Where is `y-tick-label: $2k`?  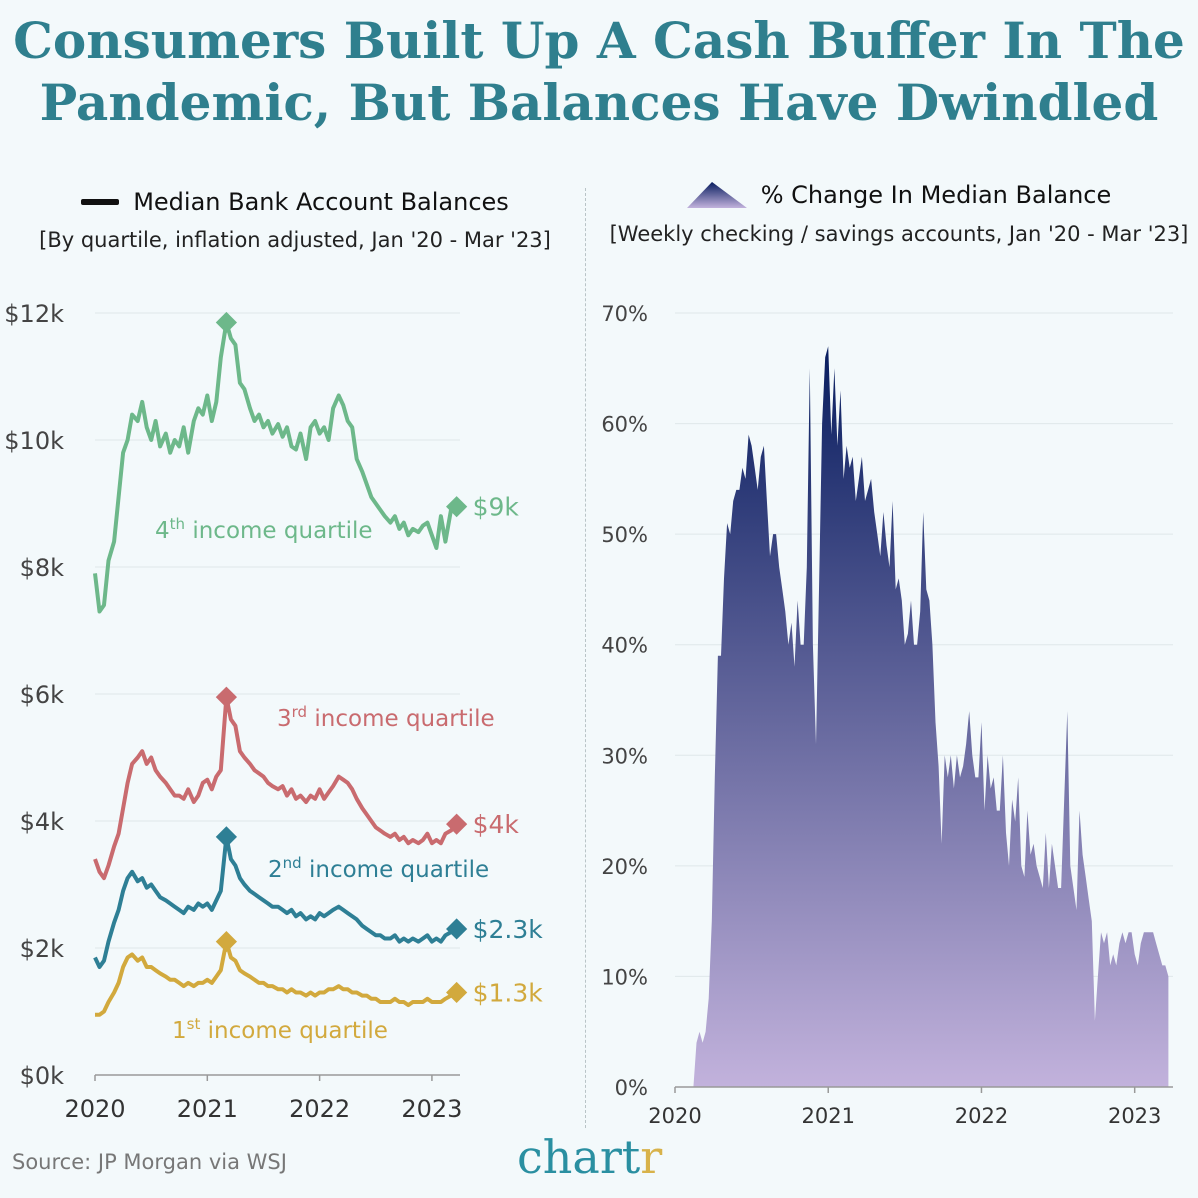 y-tick-label: $2k is located at coordinates (42, 949).